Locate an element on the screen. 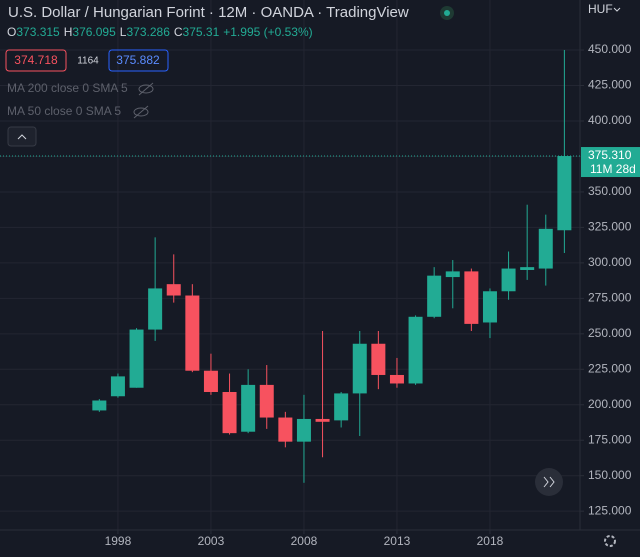 This screenshot has width=640, height=557. collapse-button is located at coordinates (22, 136).